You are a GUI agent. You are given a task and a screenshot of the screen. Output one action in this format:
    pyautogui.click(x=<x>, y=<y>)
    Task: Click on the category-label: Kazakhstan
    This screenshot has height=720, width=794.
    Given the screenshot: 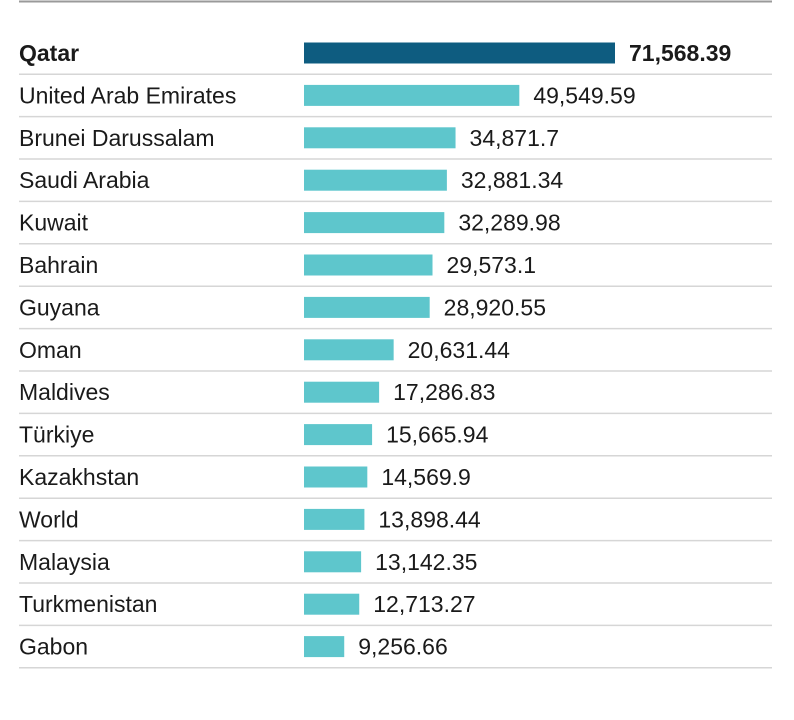 What is the action you would take?
    pyautogui.click(x=79, y=477)
    